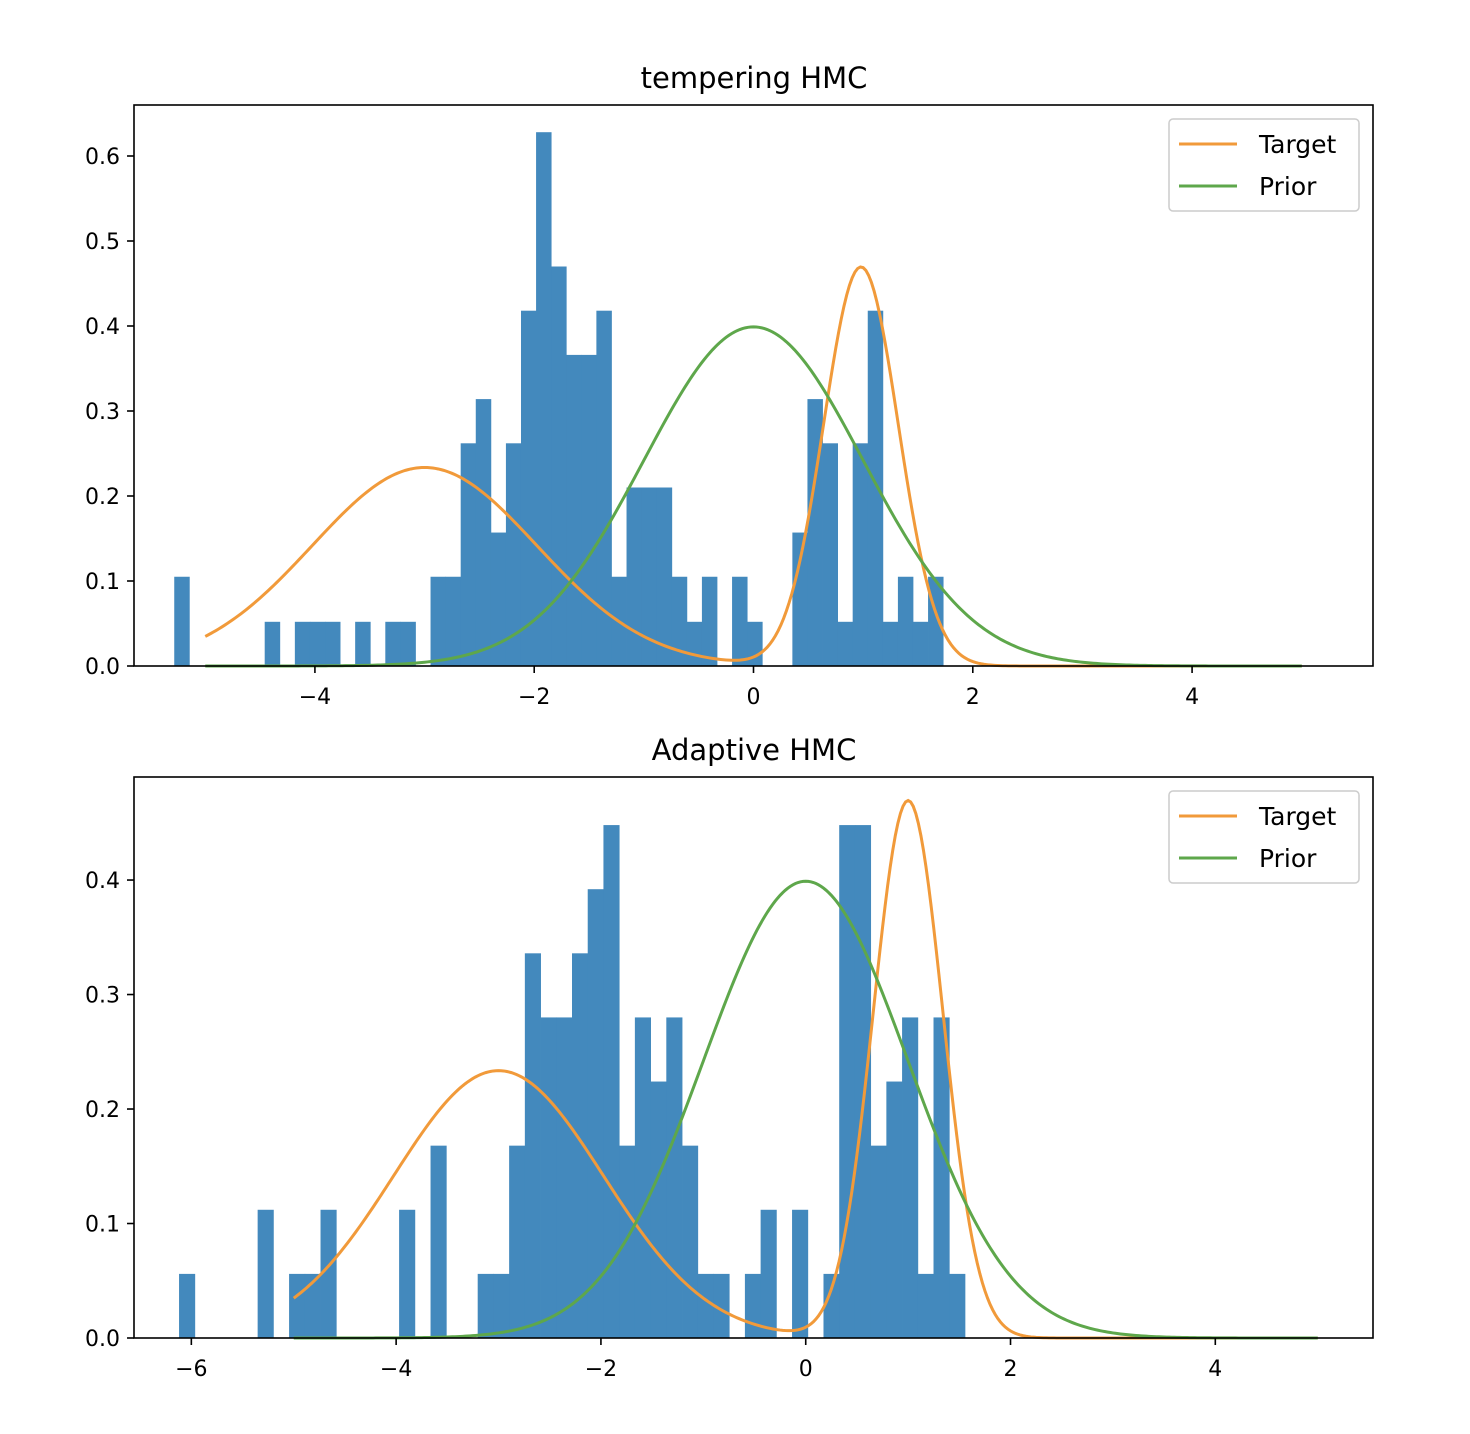 This screenshot has height=1434, width=1470. What do you see at coordinates (102, 157) in the screenshot?
I see `y-tick-label: 0.6` at bounding box center [102, 157].